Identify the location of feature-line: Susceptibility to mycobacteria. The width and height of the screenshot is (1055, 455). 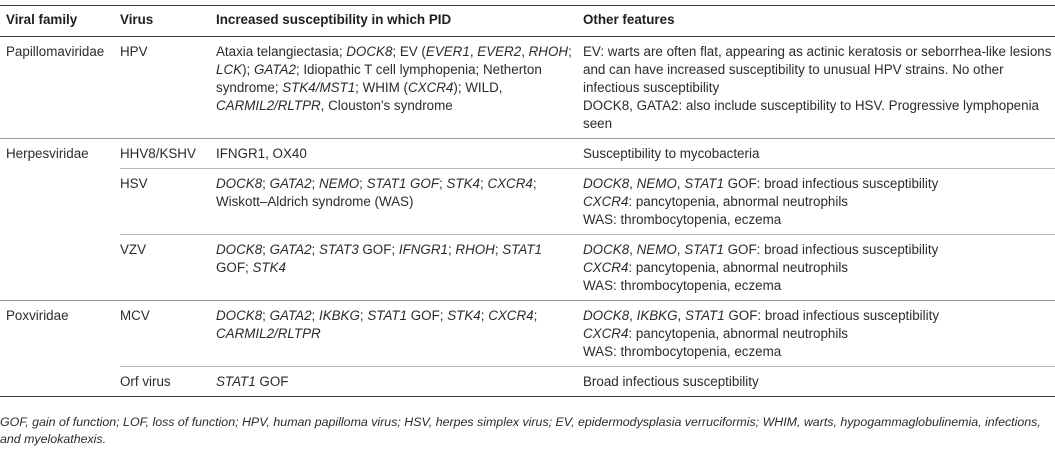
(819, 154).